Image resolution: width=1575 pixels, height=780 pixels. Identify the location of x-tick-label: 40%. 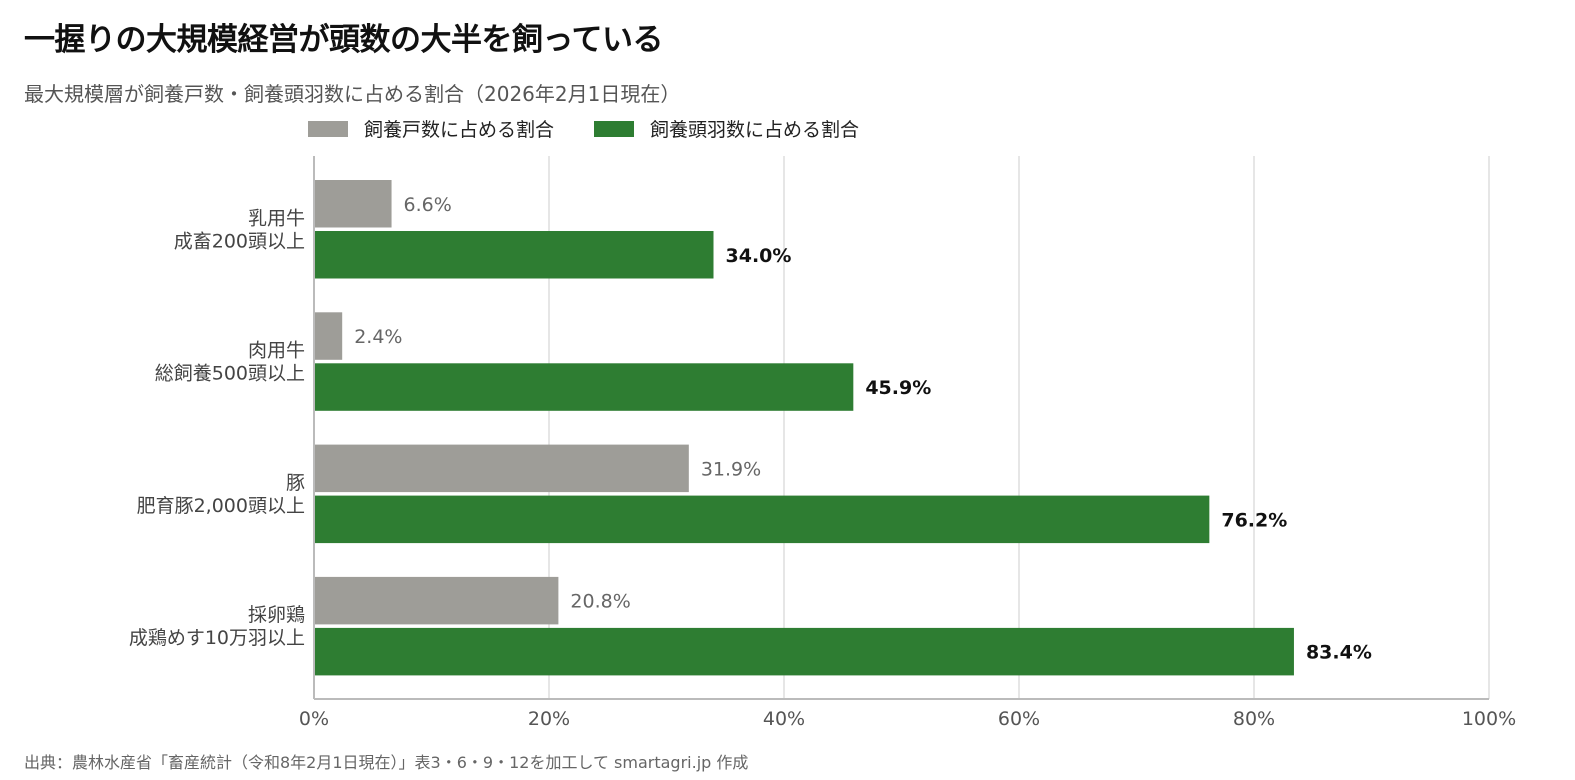
(784, 719).